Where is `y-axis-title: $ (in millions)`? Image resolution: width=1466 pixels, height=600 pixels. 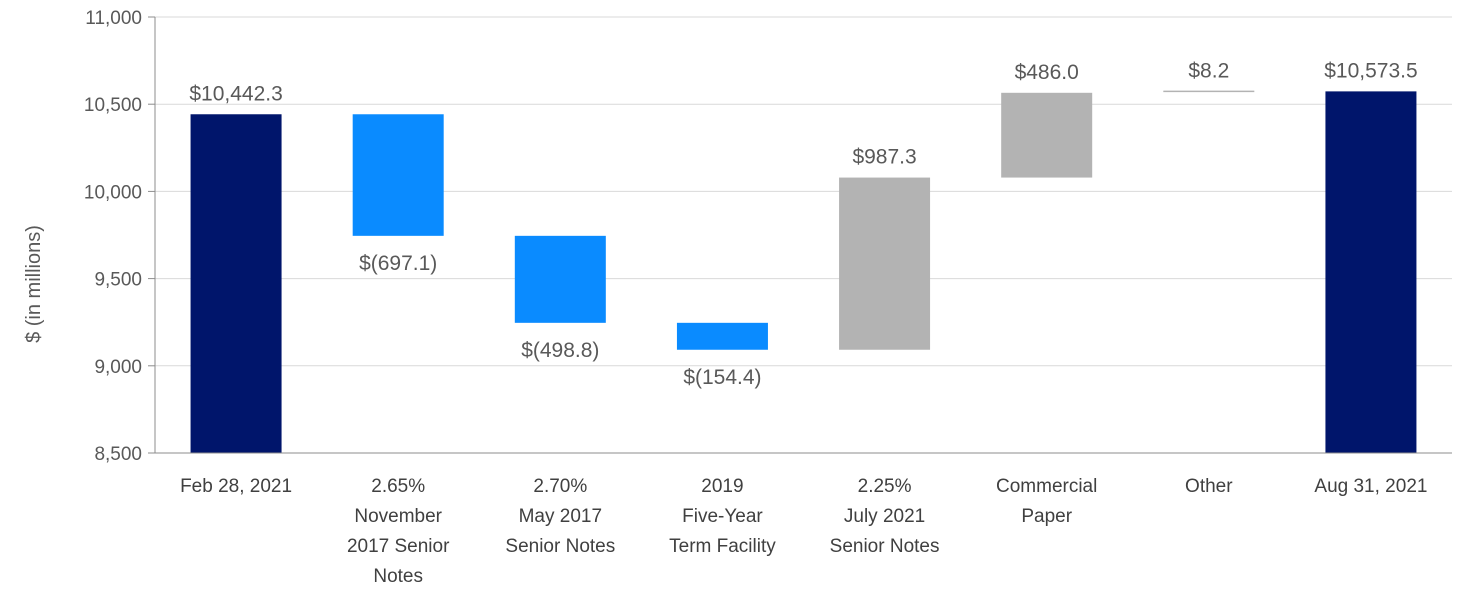
y-axis-title: $ (in millions) is located at coordinates (34, 284).